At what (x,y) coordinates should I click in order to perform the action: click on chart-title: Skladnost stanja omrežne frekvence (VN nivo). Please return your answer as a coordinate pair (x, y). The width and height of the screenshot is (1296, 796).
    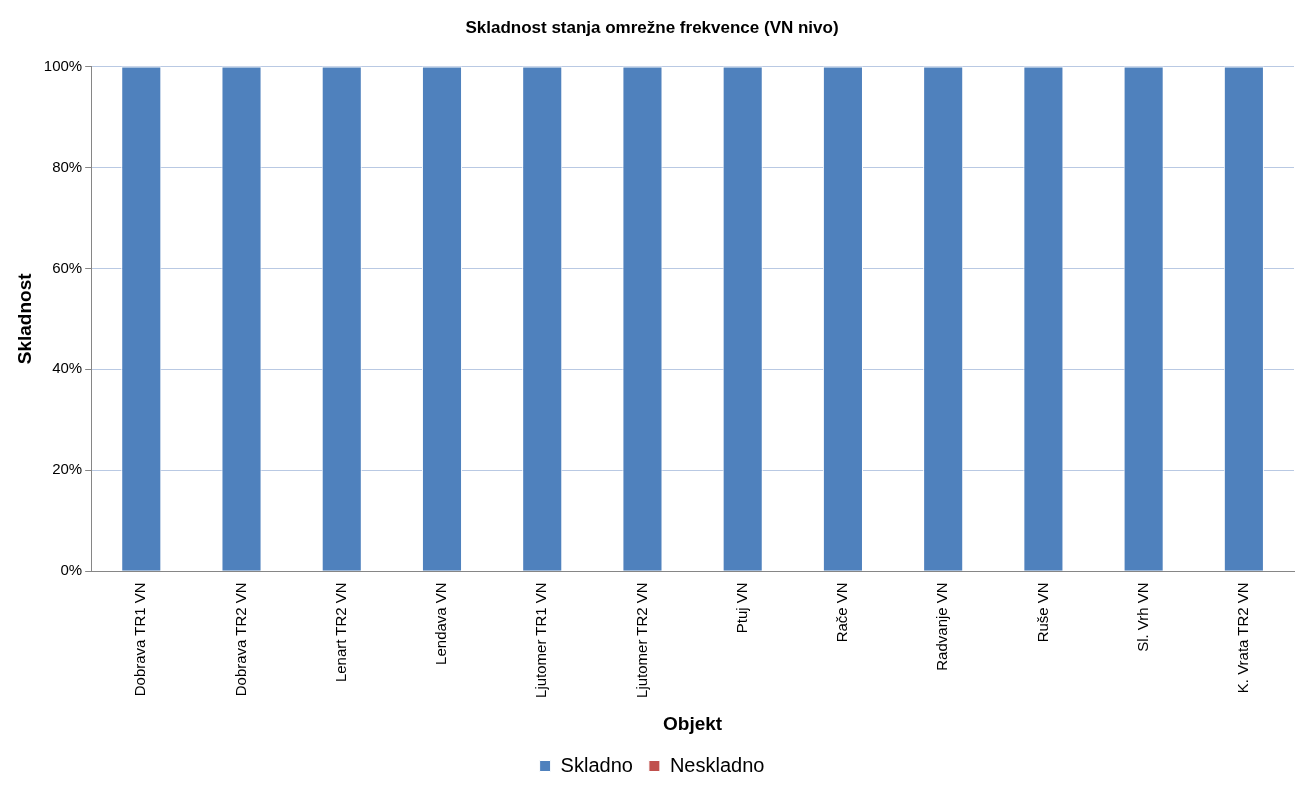
    Looking at the image, I should click on (652, 27).